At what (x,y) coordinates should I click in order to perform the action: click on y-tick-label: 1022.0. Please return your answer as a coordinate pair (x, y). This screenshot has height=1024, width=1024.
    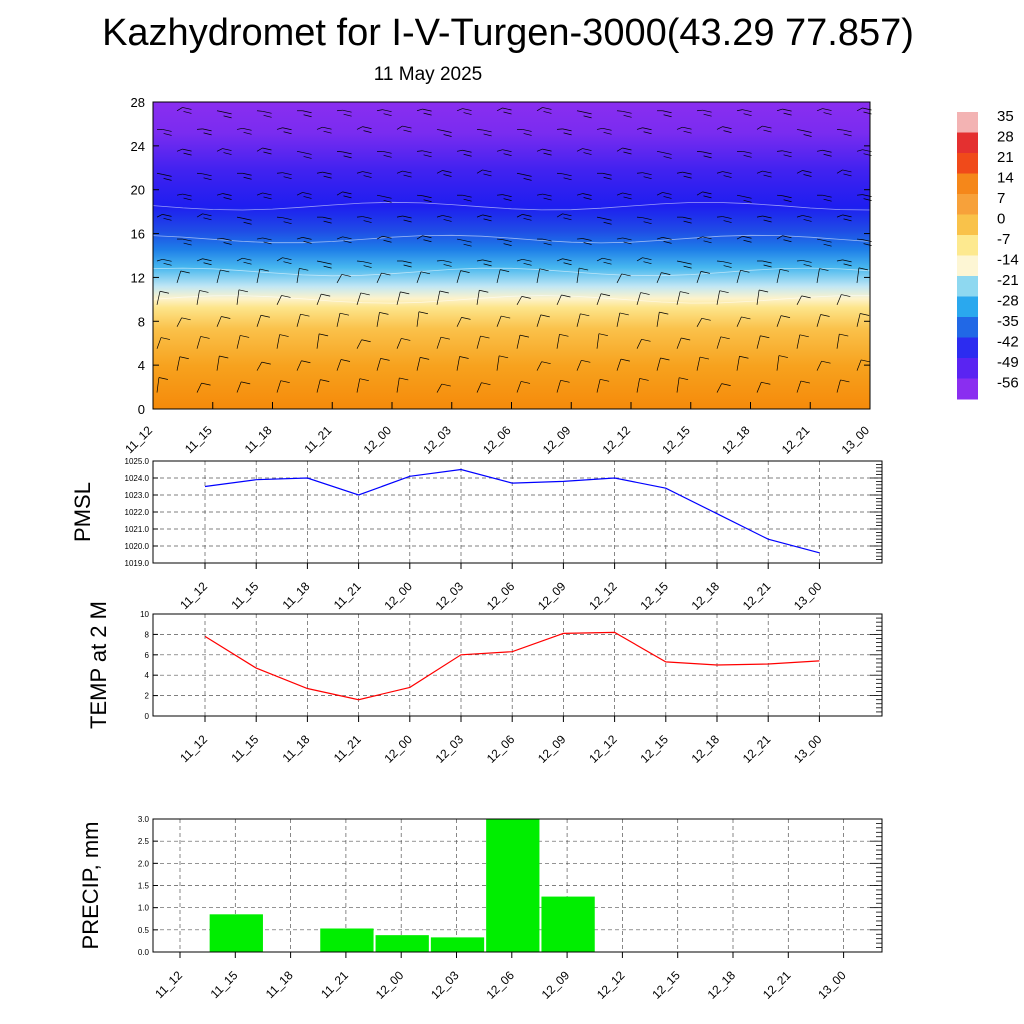
    Looking at the image, I should click on (137, 512).